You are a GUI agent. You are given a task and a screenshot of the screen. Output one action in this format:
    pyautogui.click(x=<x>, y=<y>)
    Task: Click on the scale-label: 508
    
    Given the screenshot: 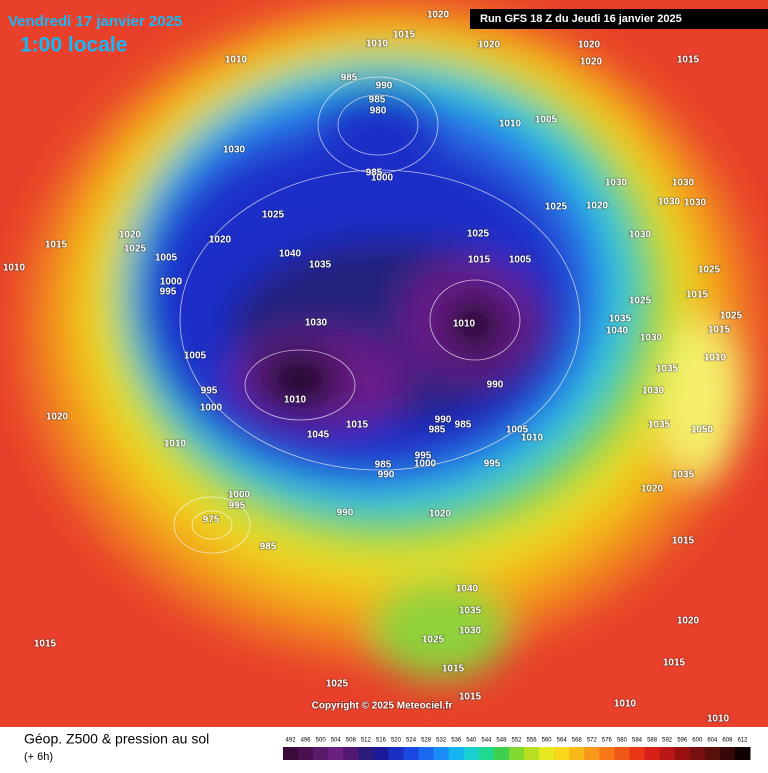 What is the action you would take?
    pyautogui.click(x=351, y=741)
    